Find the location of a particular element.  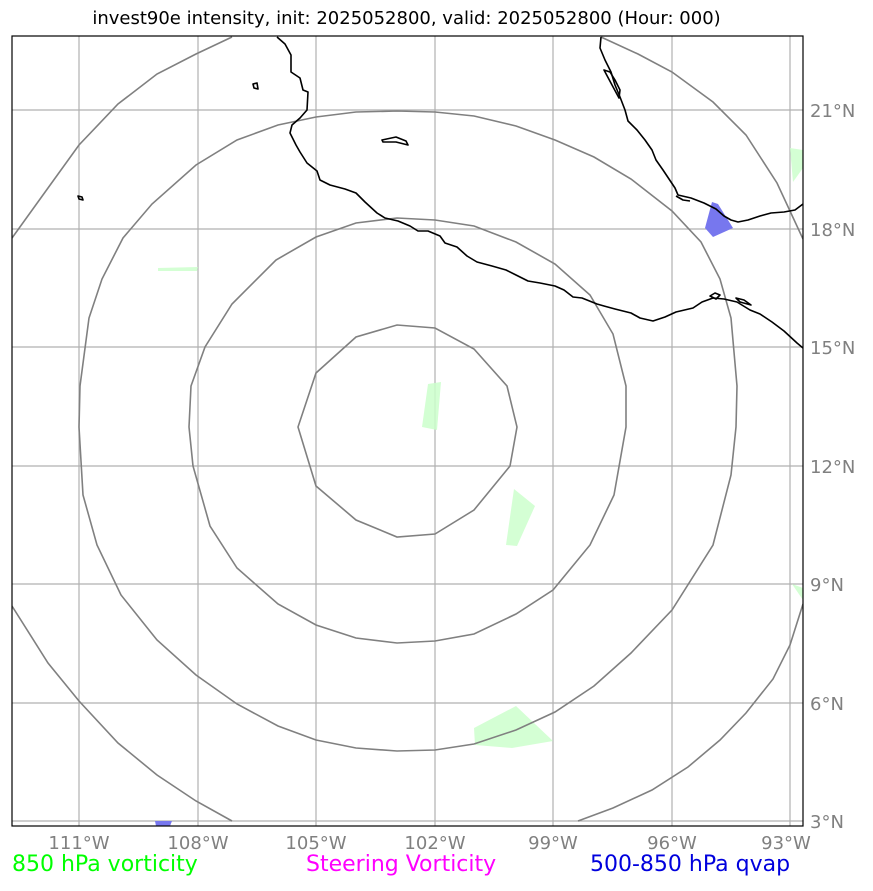

coast-notch is located at coordinates (683, 198).